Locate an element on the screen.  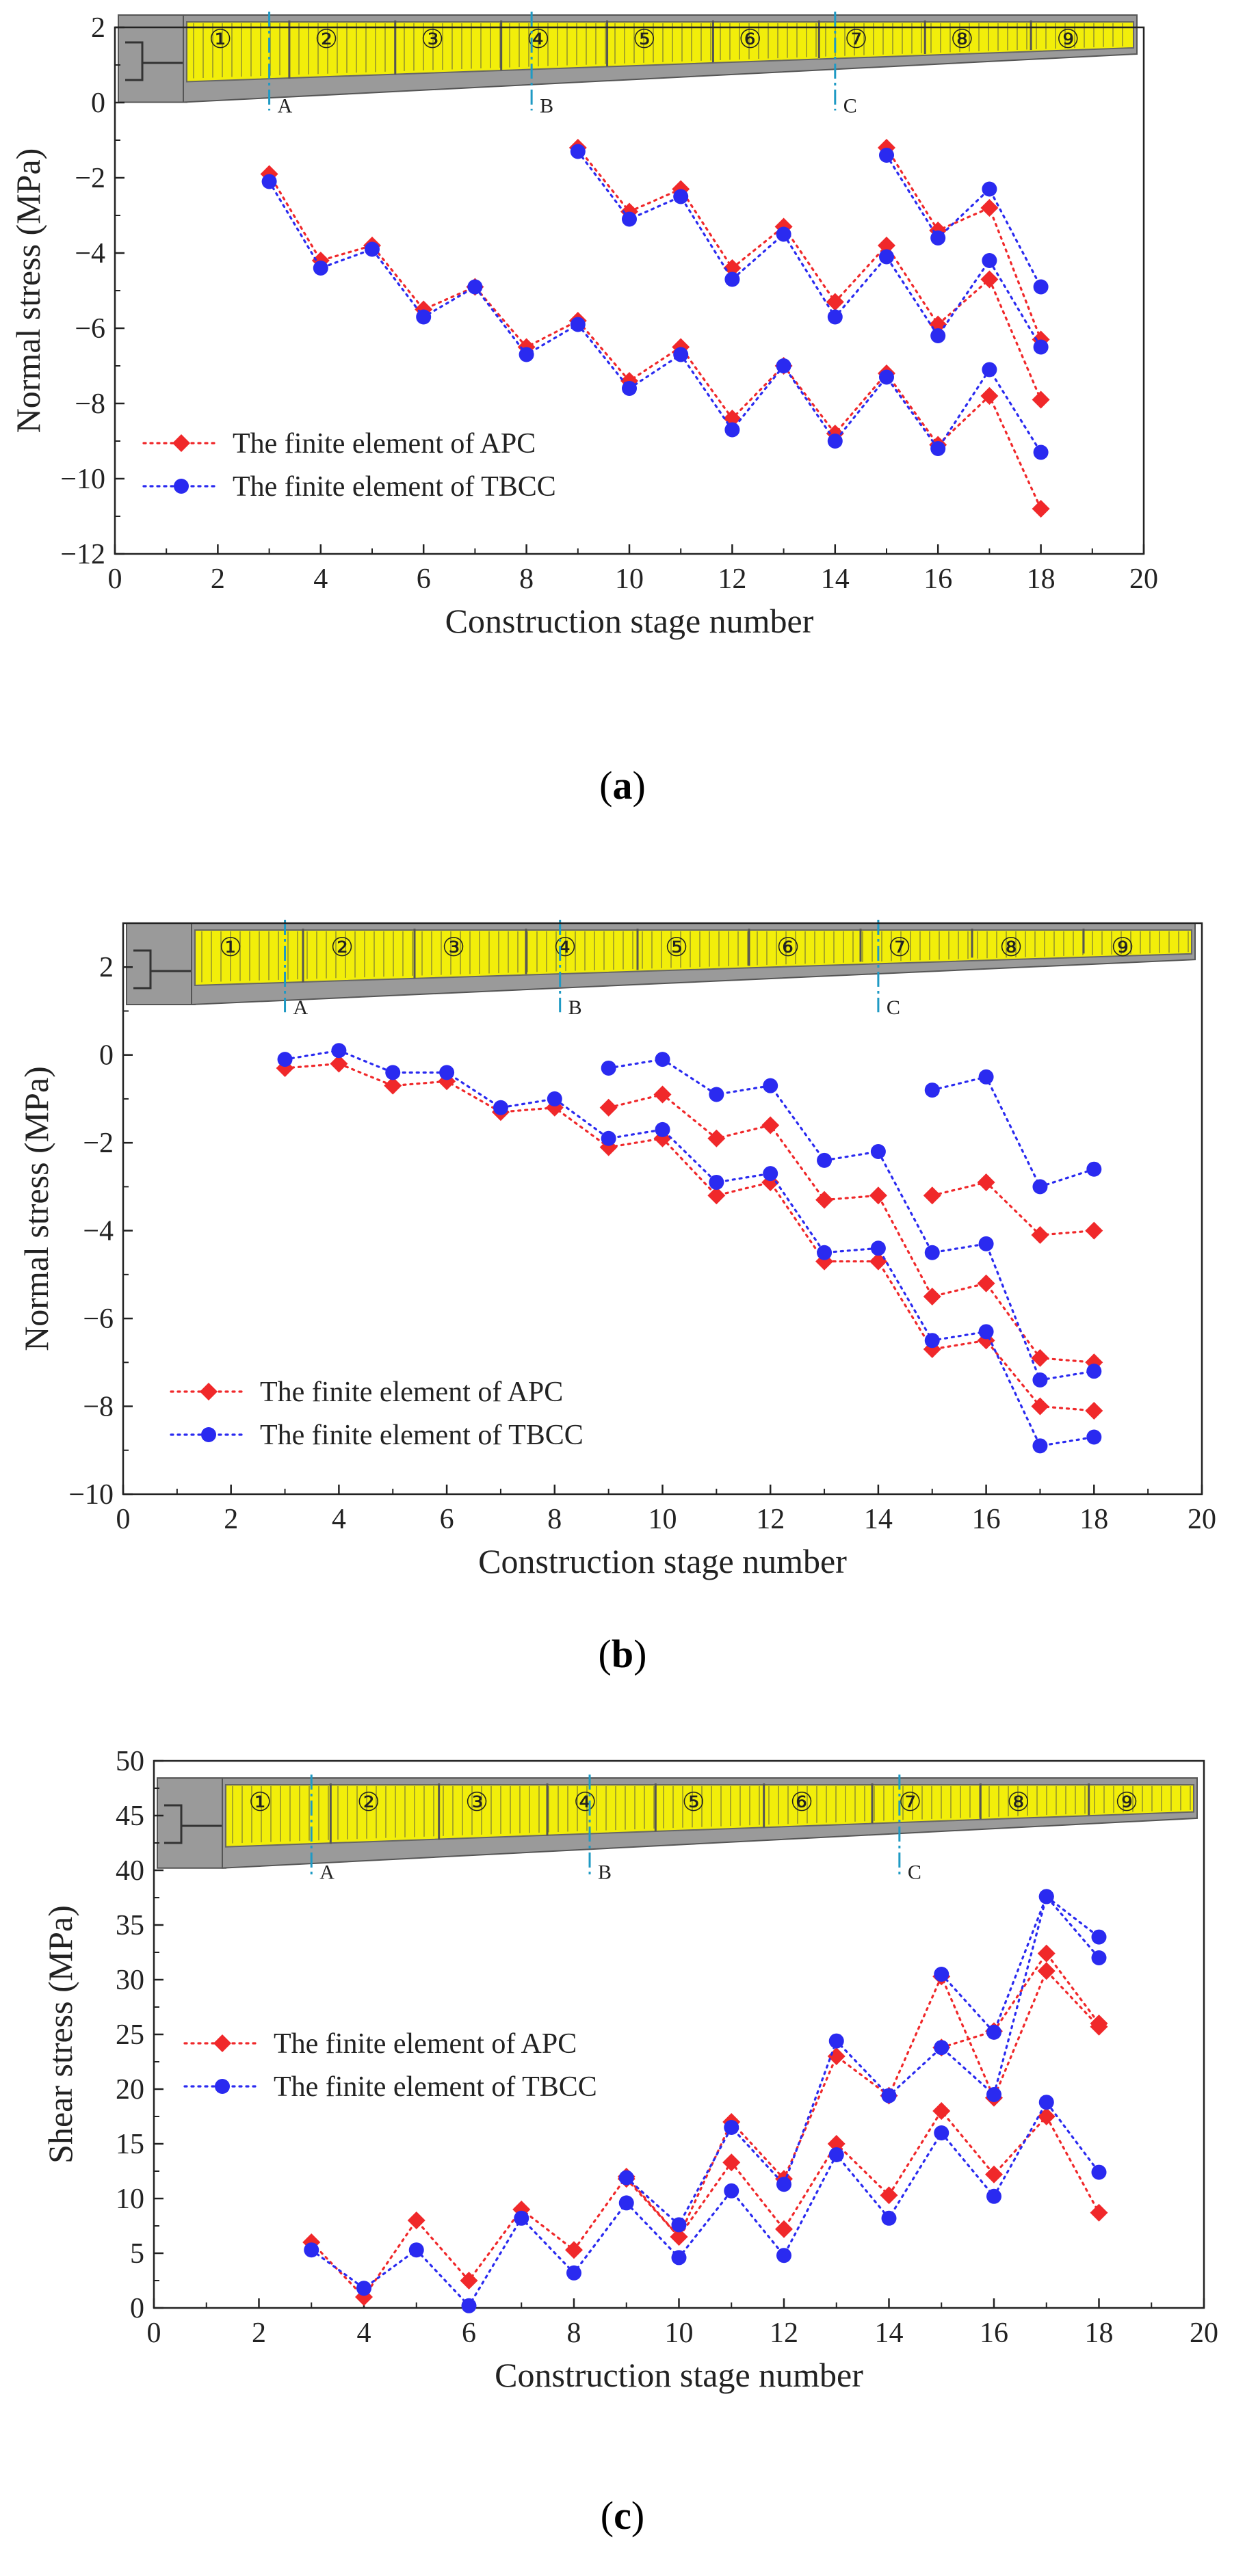
chart-b-inset-segment-label: ① is located at coordinates (230, 947).